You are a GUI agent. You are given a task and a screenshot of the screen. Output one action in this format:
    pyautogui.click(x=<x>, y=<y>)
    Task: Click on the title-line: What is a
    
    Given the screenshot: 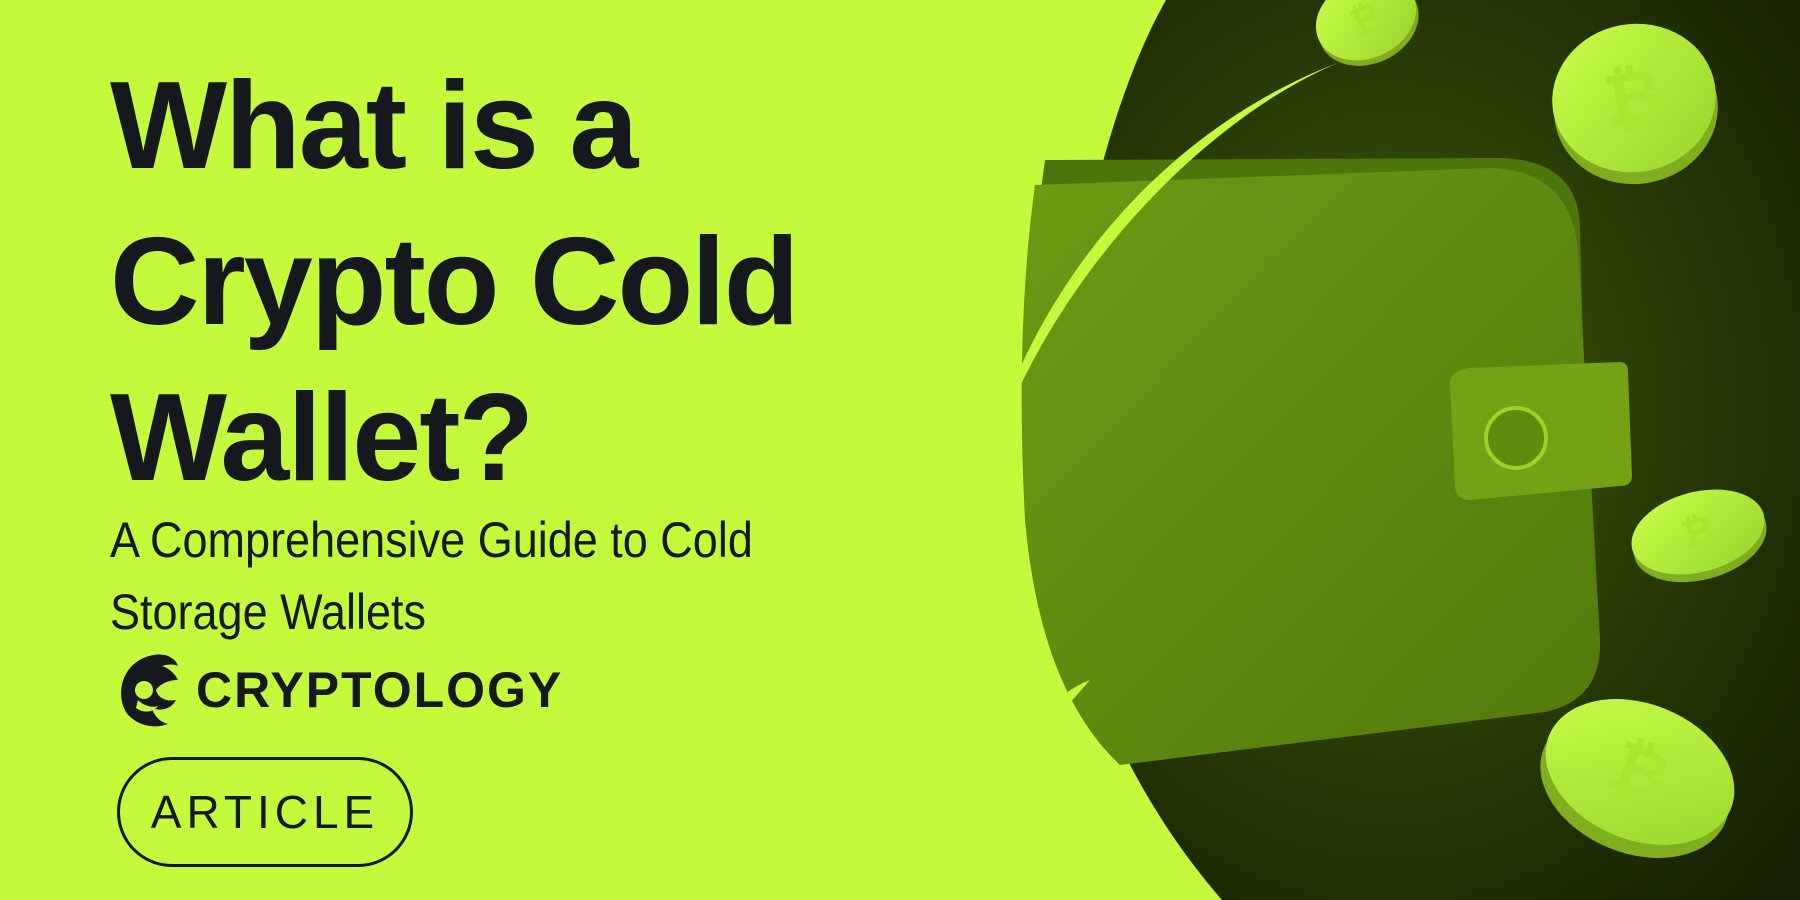 What is the action you would take?
    pyautogui.click(x=374, y=126)
    